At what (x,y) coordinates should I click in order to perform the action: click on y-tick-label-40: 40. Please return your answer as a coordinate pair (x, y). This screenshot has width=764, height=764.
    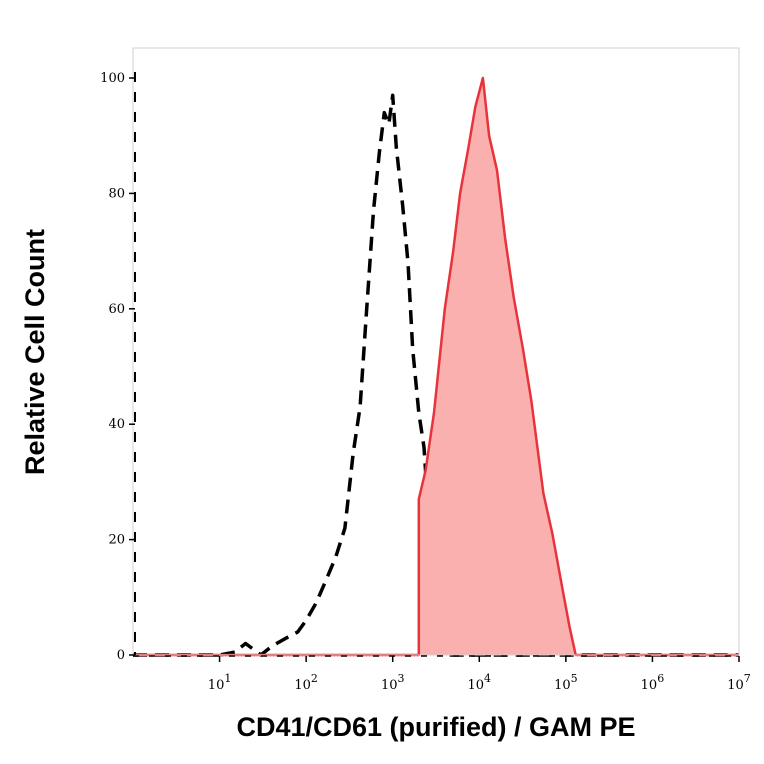
    Looking at the image, I should click on (116, 424).